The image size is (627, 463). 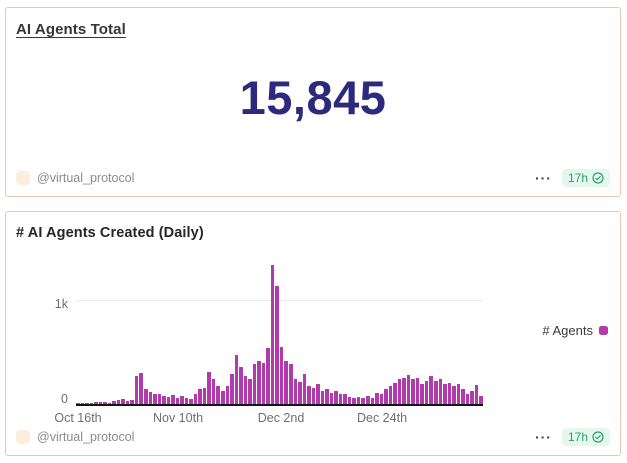 I want to click on gridline-1k, so click(x=279, y=300).